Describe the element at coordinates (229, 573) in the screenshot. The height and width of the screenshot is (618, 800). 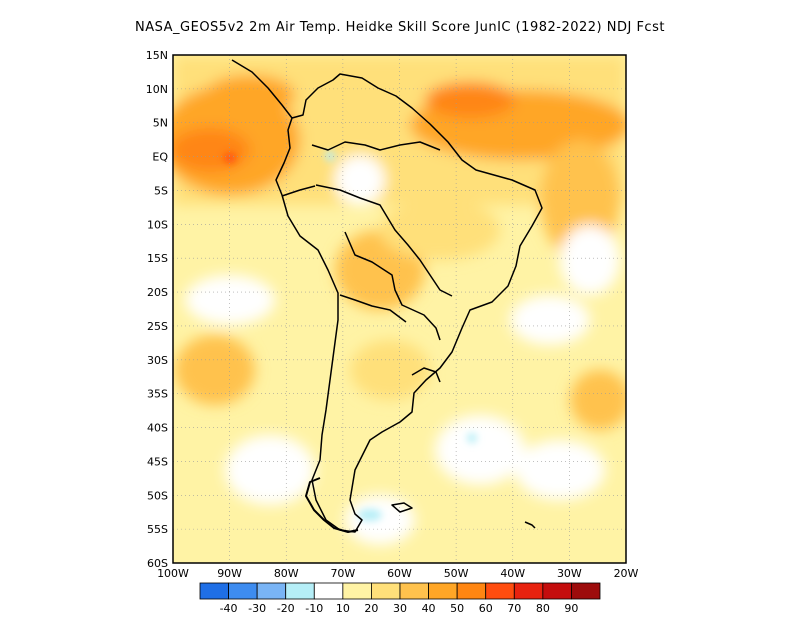
I see `longitude-label: 90W` at that location.